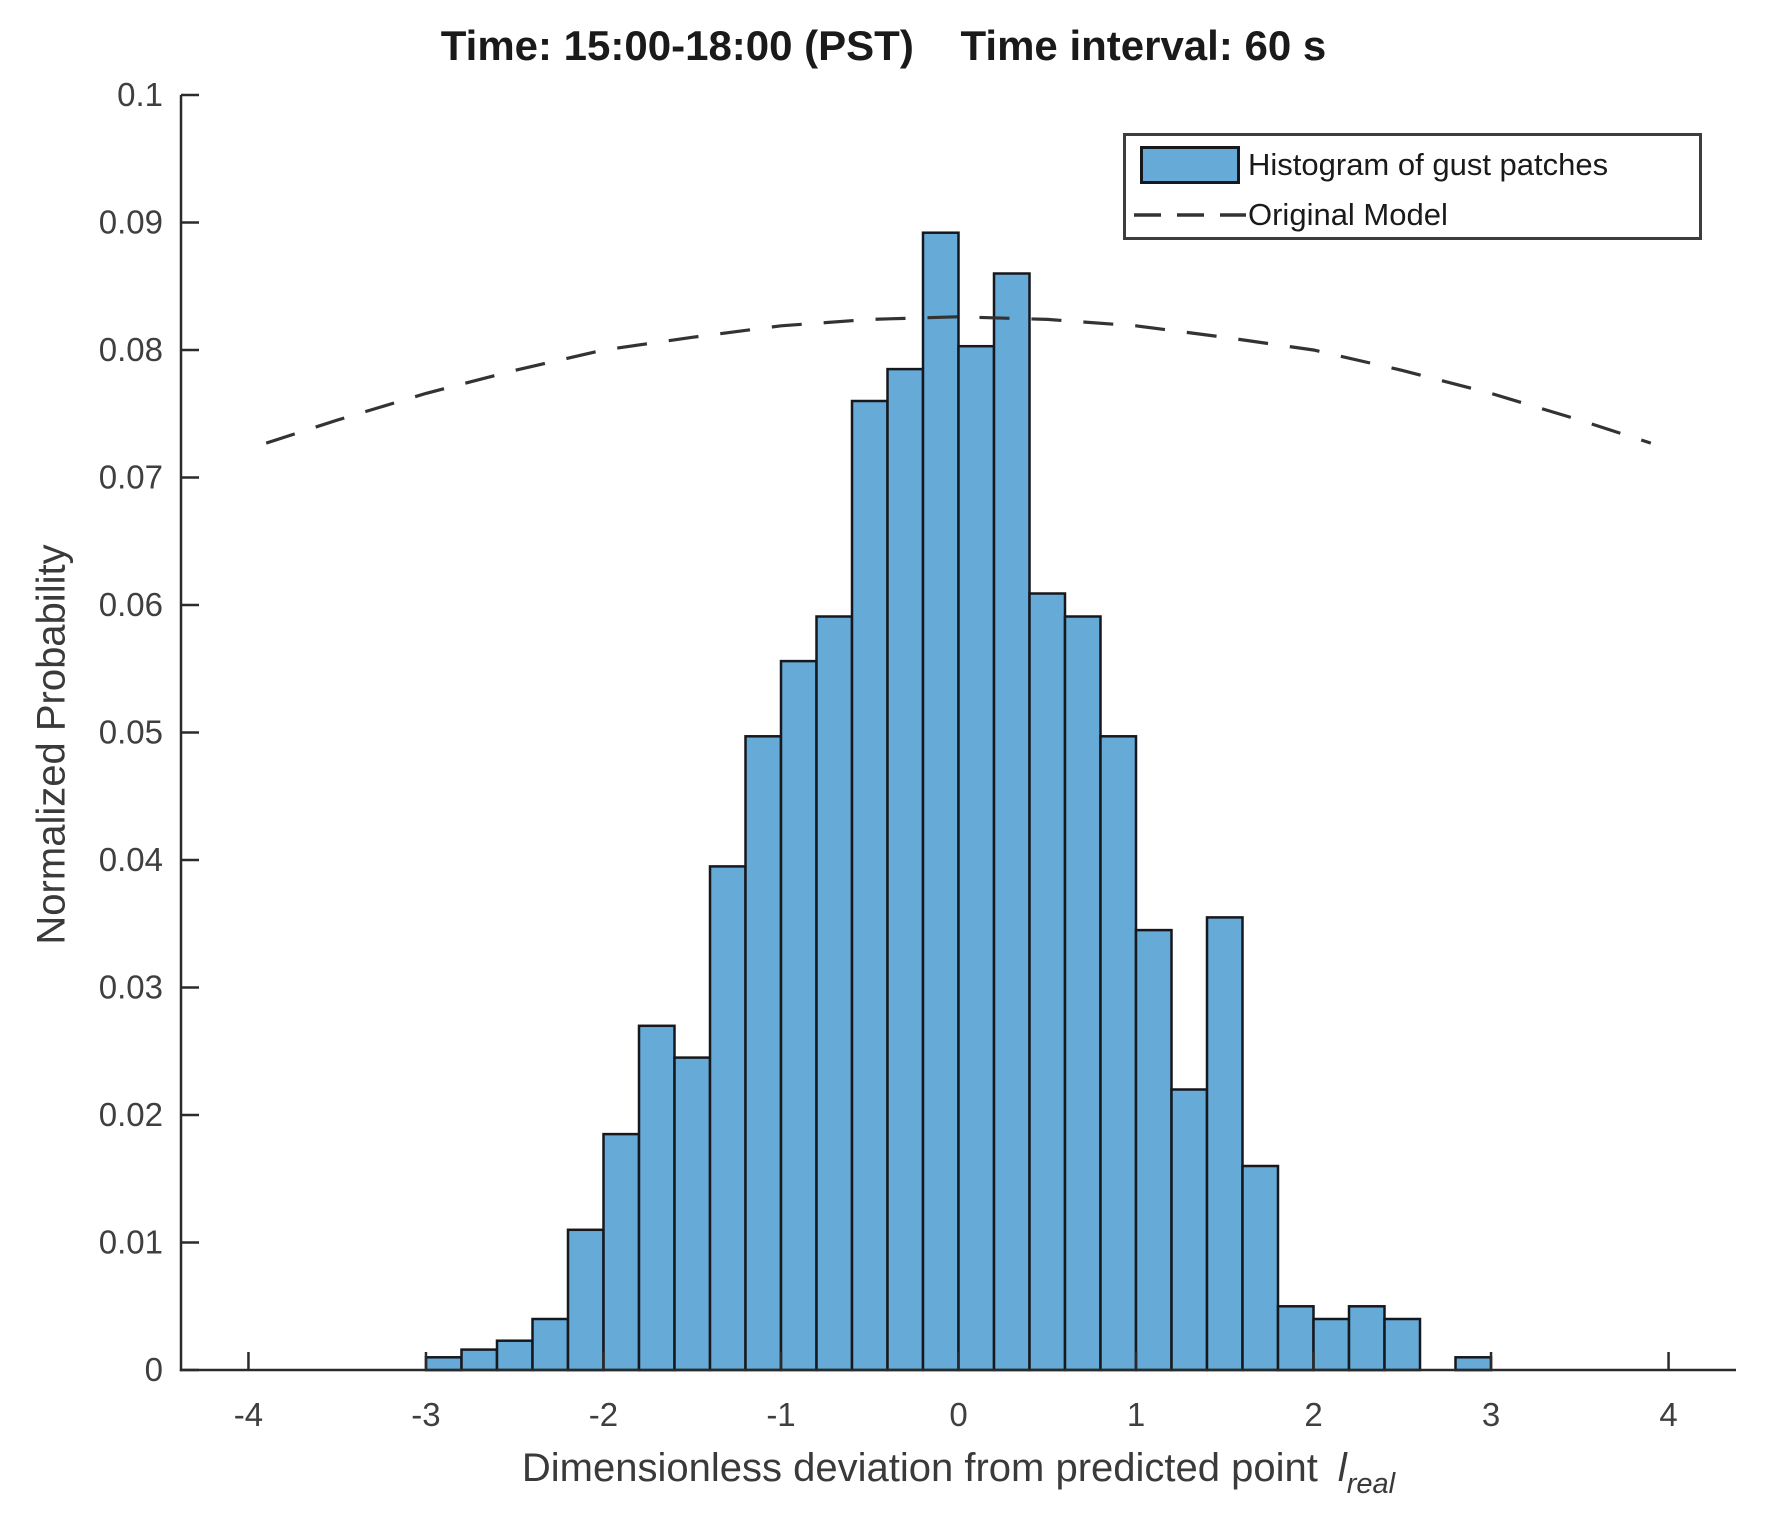 Image resolution: width=1767 pixels, height=1535 pixels. What do you see at coordinates (248, 1414) in the screenshot?
I see `x-tick-label: -4` at bounding box center [248, 1414].